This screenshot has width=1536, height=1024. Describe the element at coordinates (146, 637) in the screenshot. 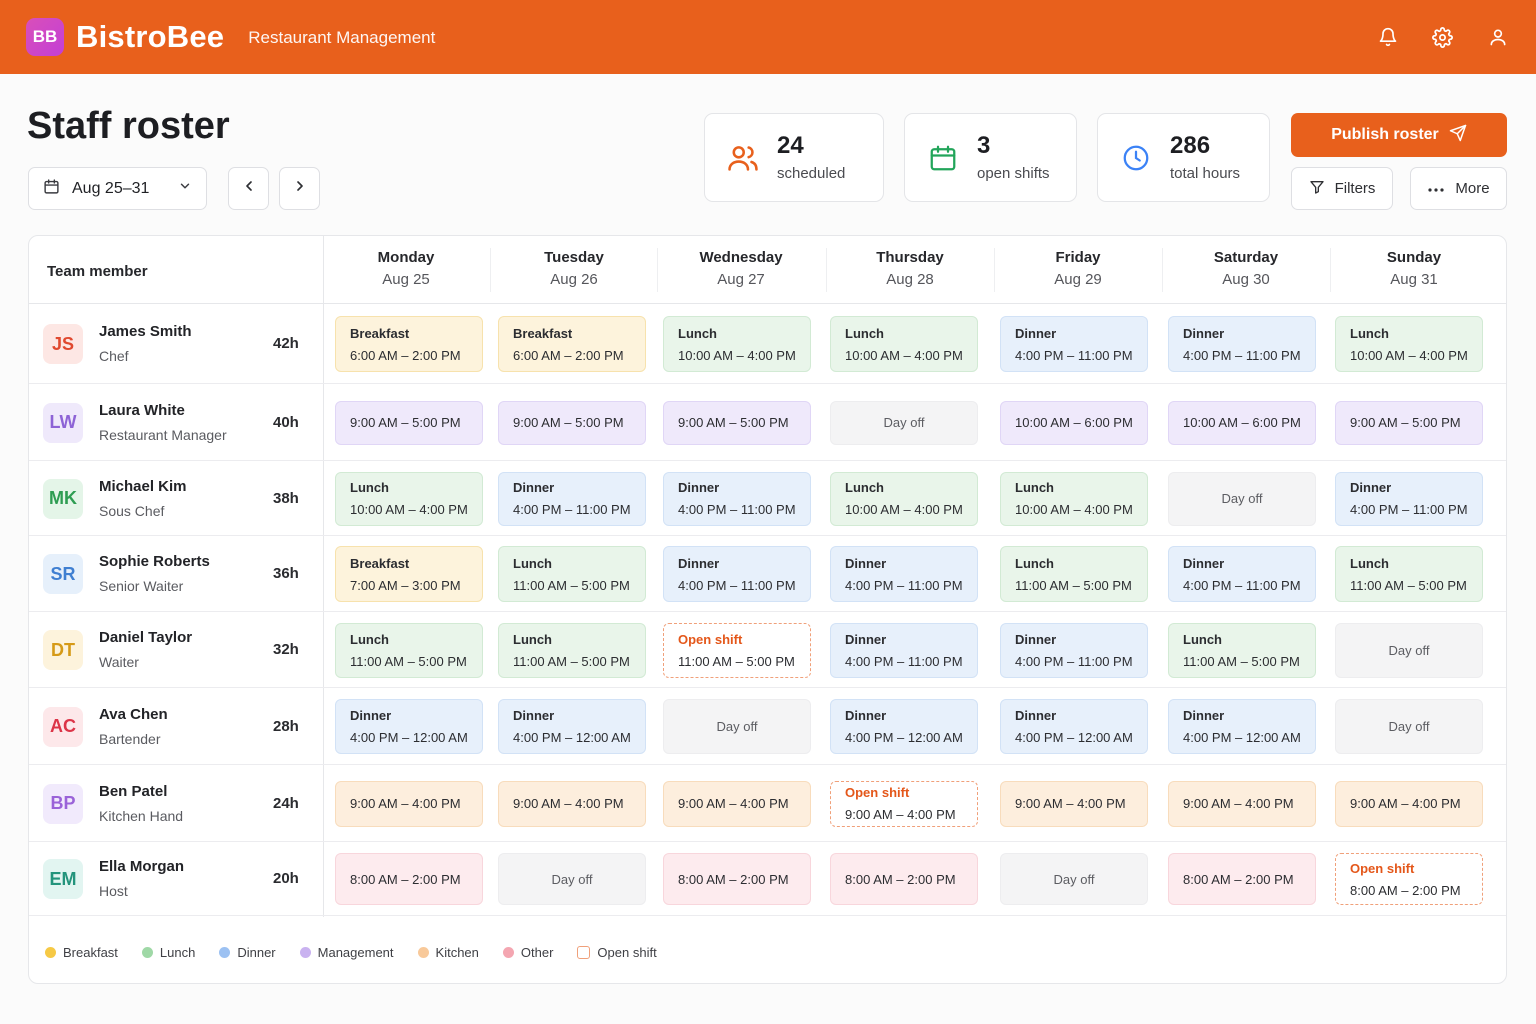

I see `member-name: Daniel Taylor` at that location.